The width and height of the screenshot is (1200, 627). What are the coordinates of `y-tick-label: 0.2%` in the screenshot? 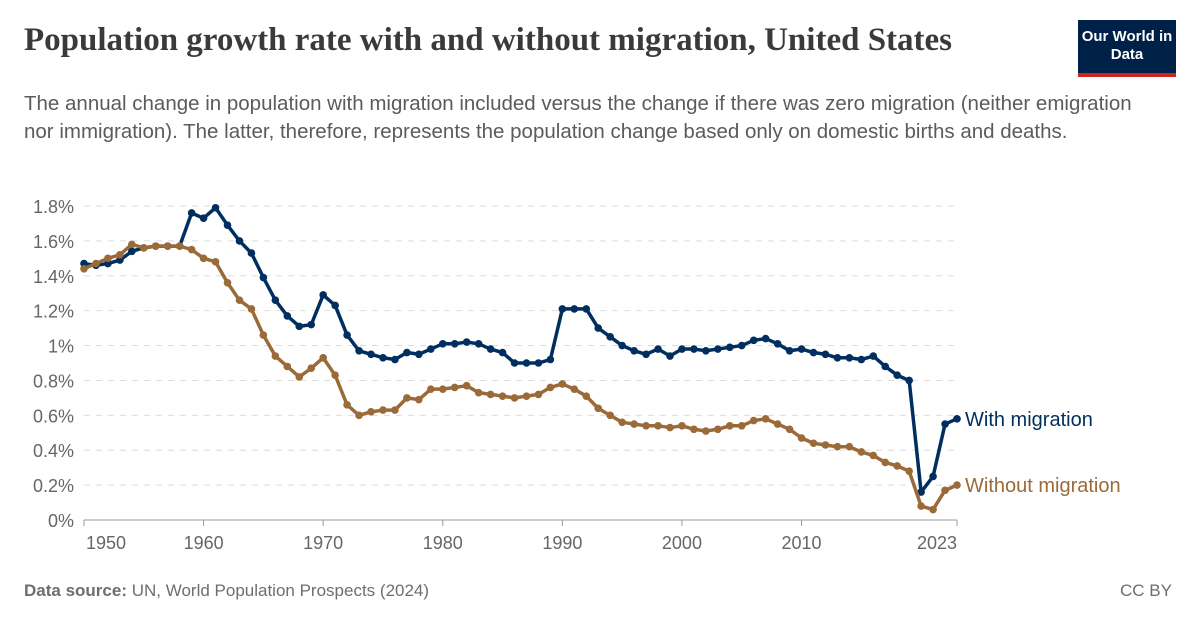 It's located at (53, 486).